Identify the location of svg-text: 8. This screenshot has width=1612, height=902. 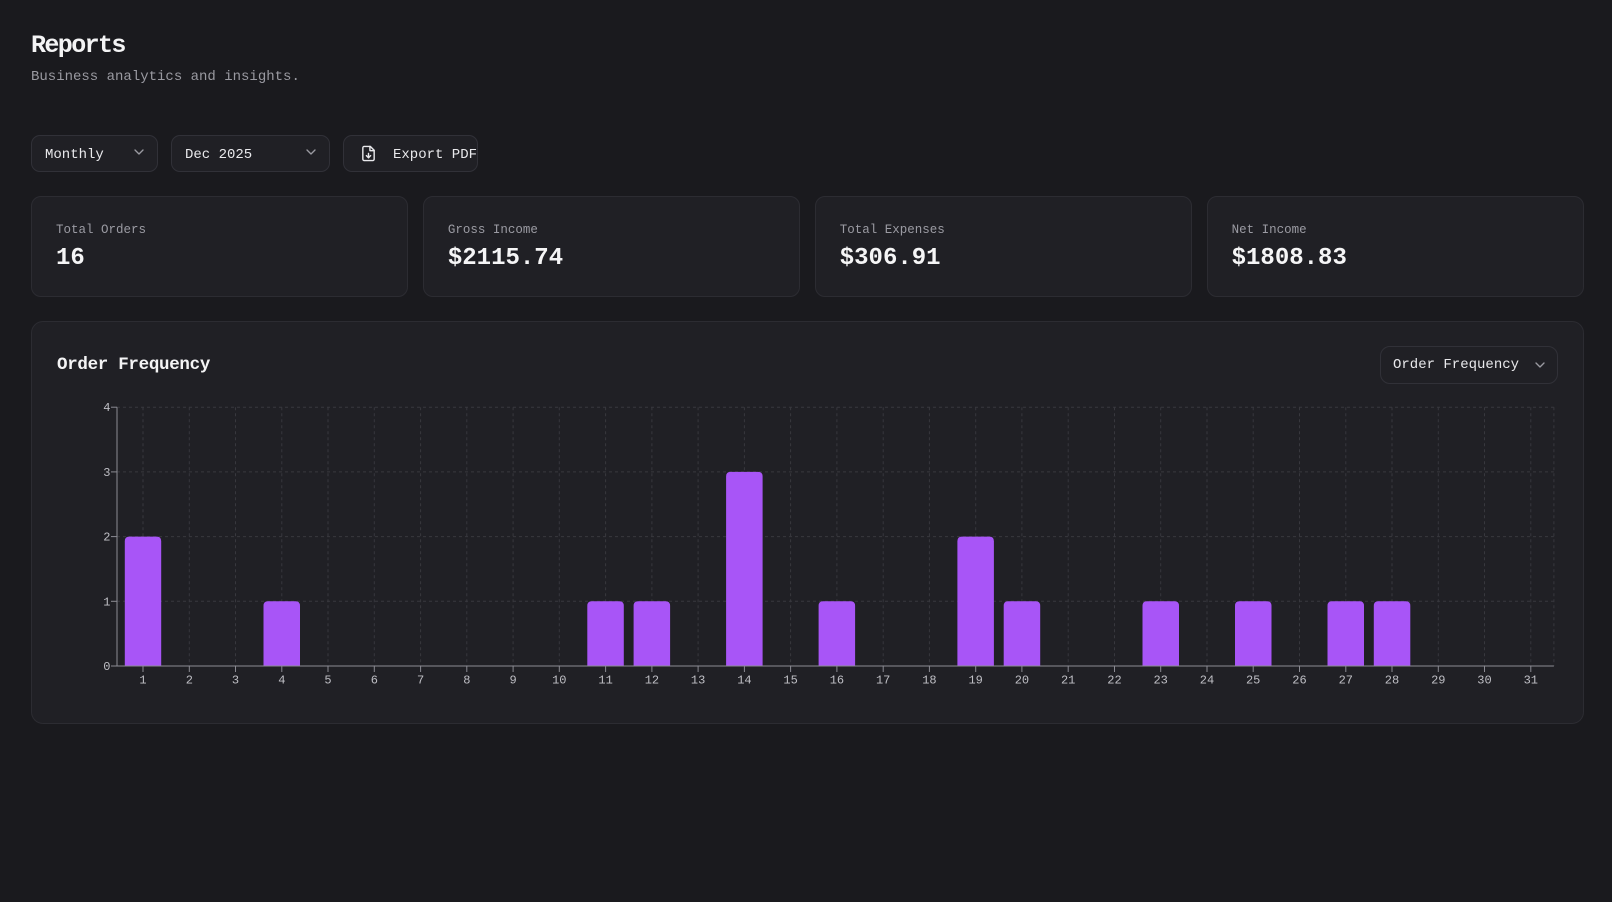
(466, 680).